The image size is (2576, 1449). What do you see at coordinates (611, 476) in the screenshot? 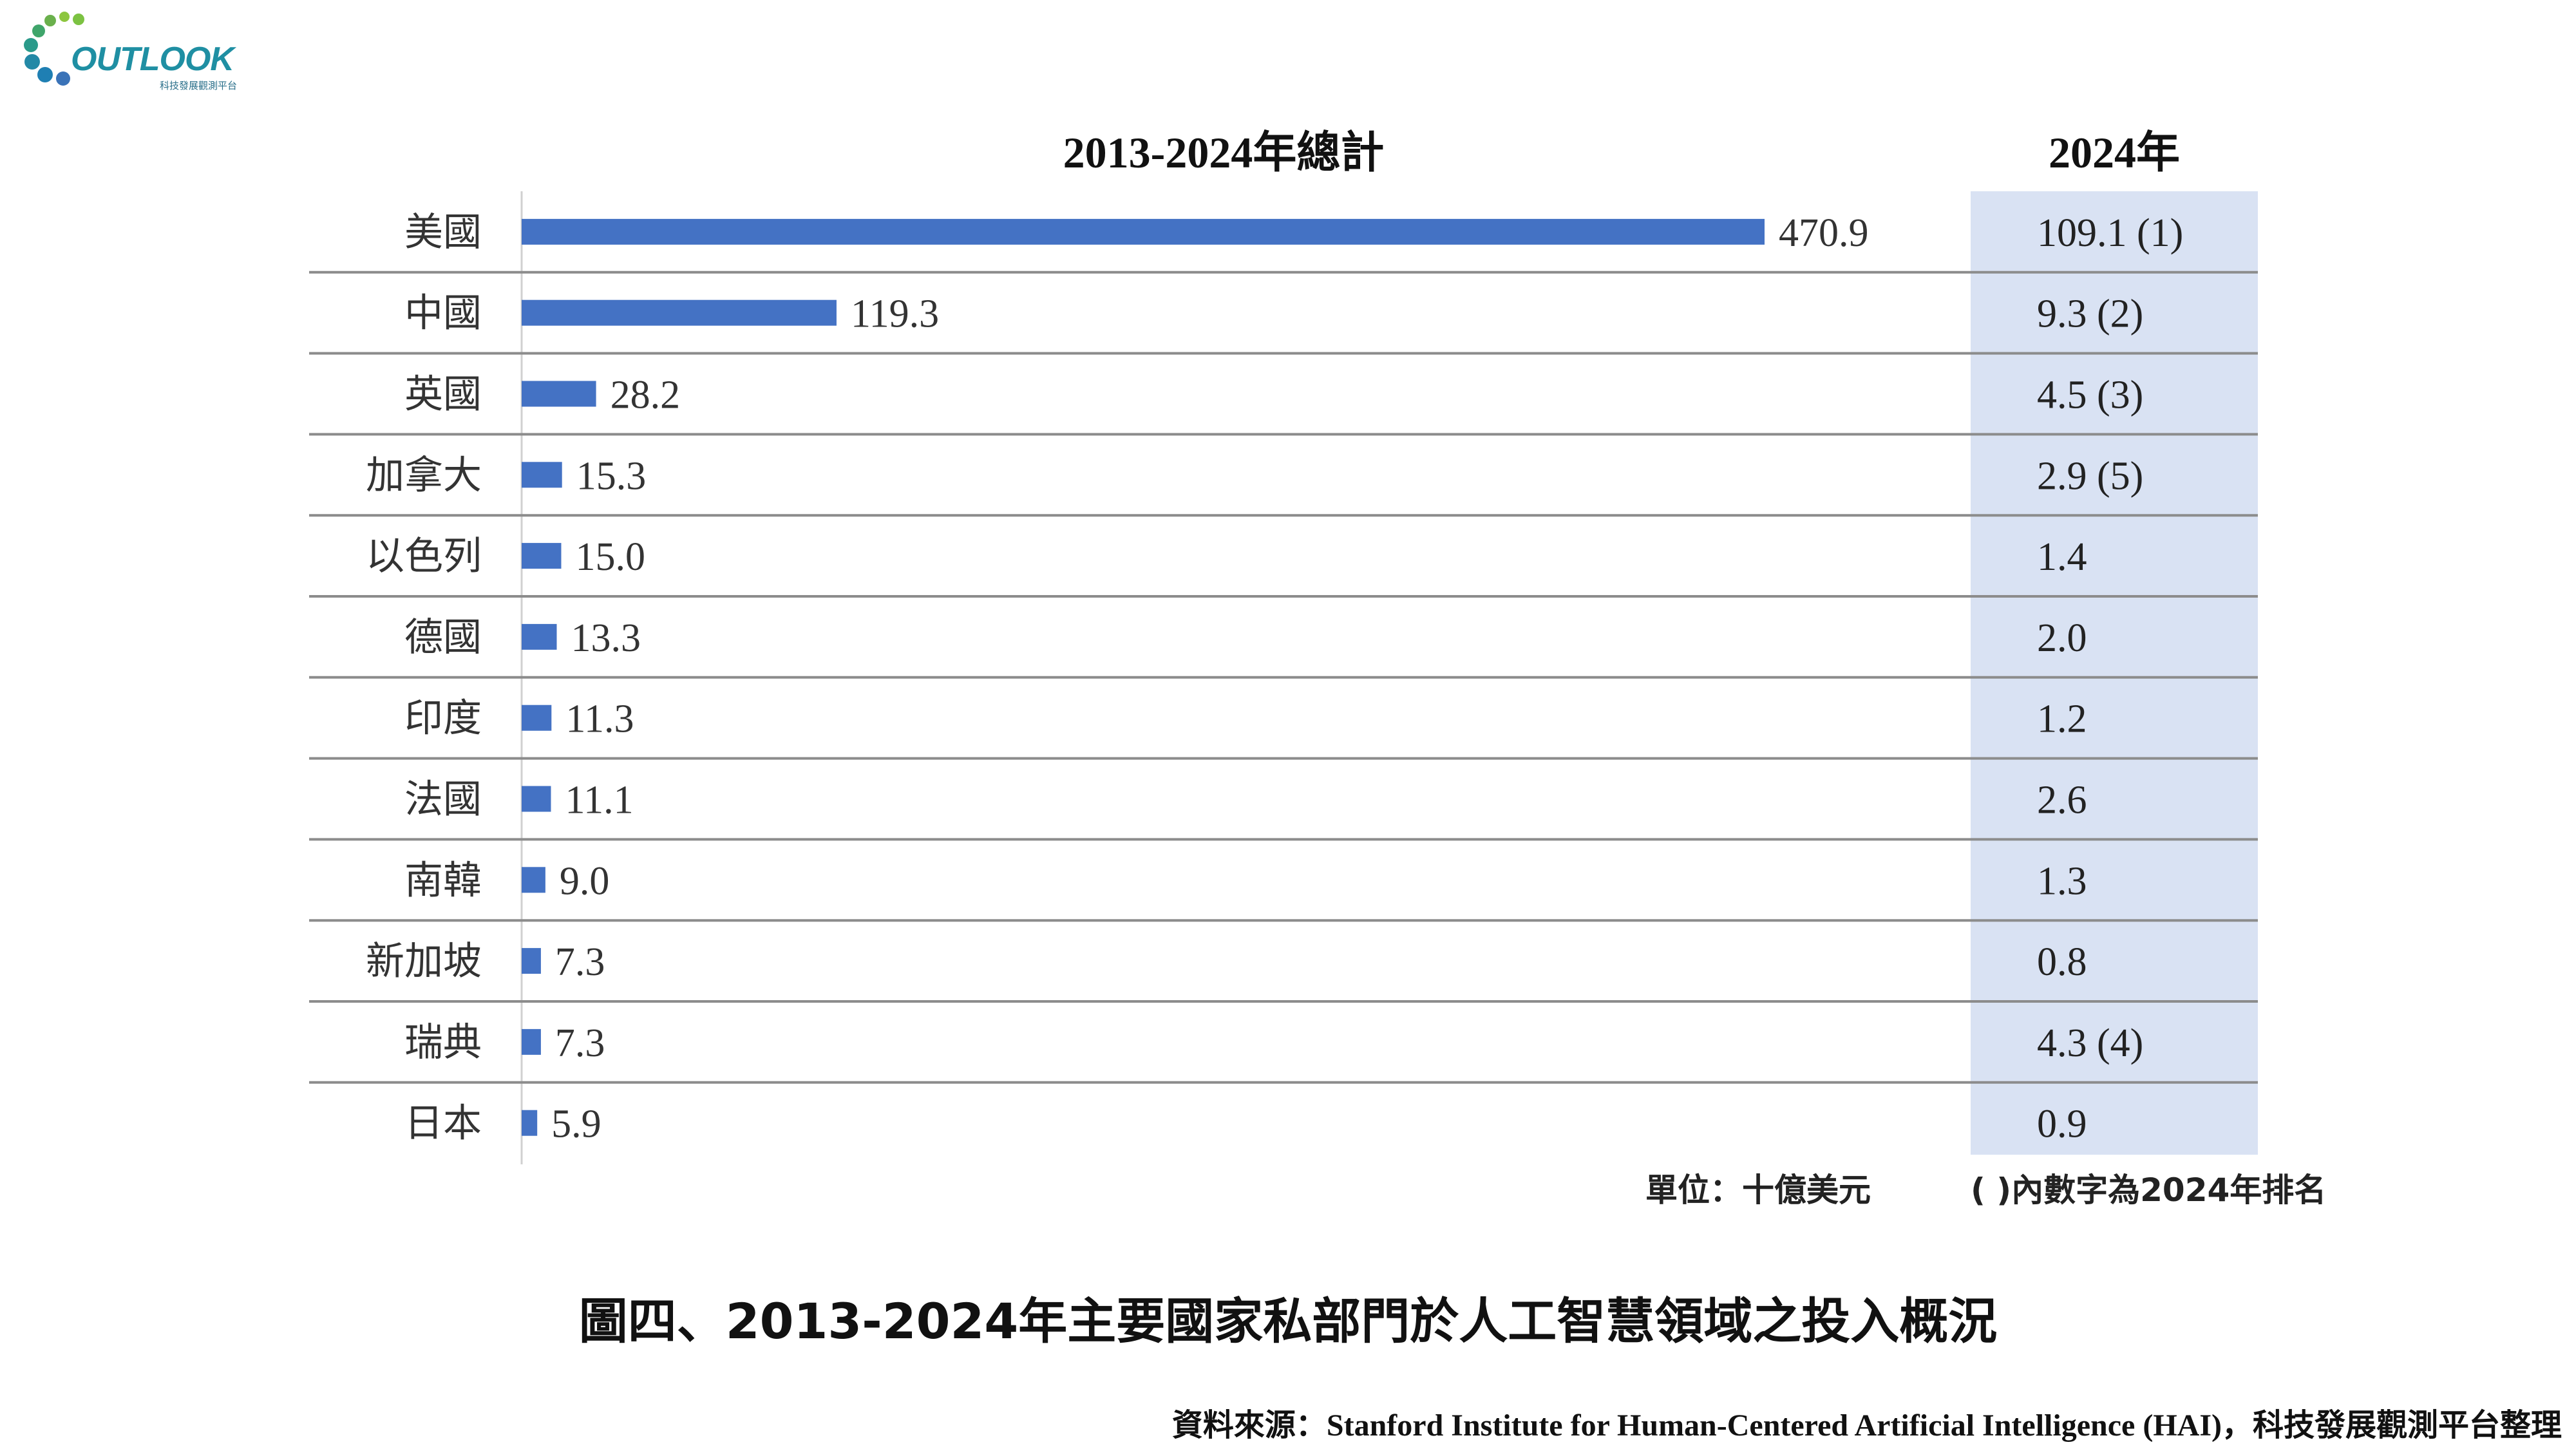
I see `bar-value-label: 15.3` at bounding box center [611, 476].